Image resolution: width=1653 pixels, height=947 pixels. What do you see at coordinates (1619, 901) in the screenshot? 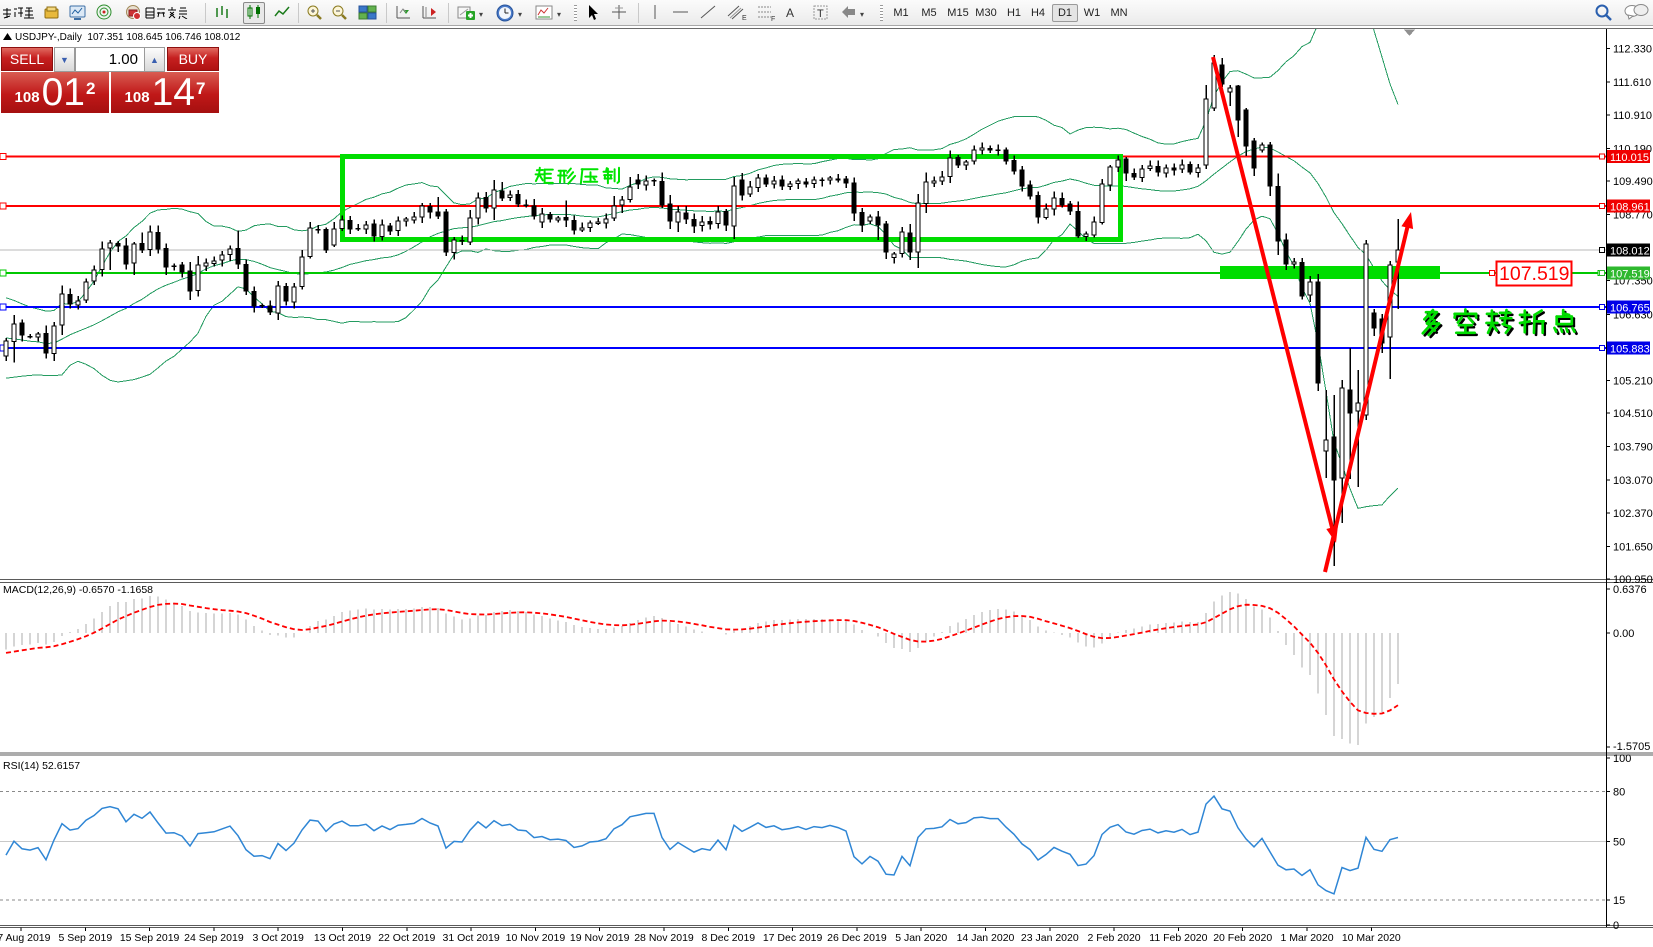
I see `svg-text: 15` at bounding box center [1619, 901].